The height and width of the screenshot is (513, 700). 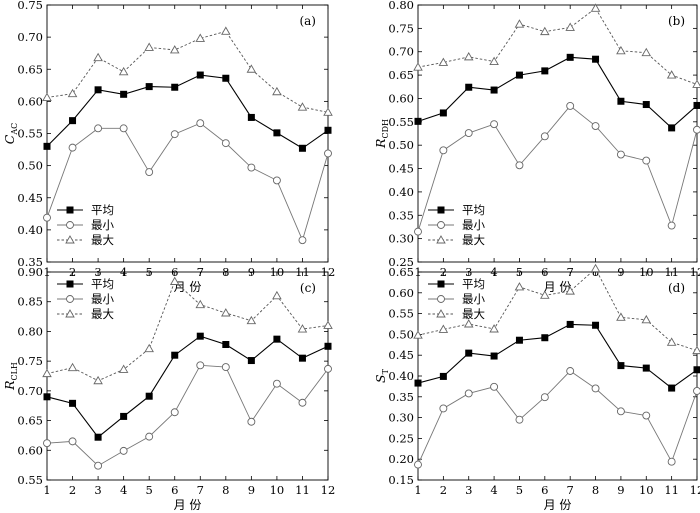 What do you see at coordinates (308, 288) in the screenshot?
I see `panel-label: (c)` at bounding box center [308, 288].